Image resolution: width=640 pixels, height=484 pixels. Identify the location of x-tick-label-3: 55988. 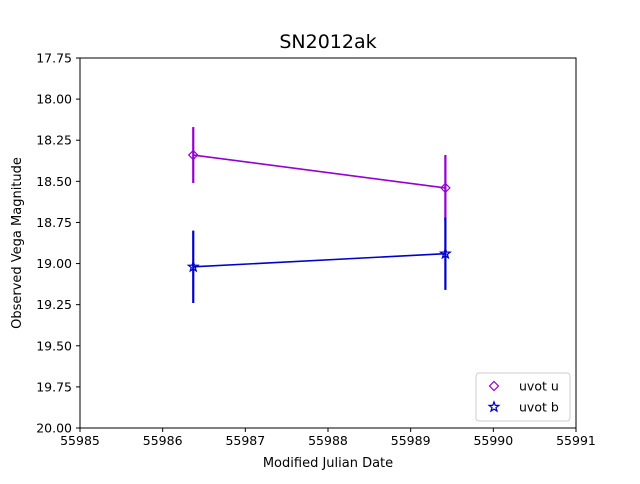
(328, 440).